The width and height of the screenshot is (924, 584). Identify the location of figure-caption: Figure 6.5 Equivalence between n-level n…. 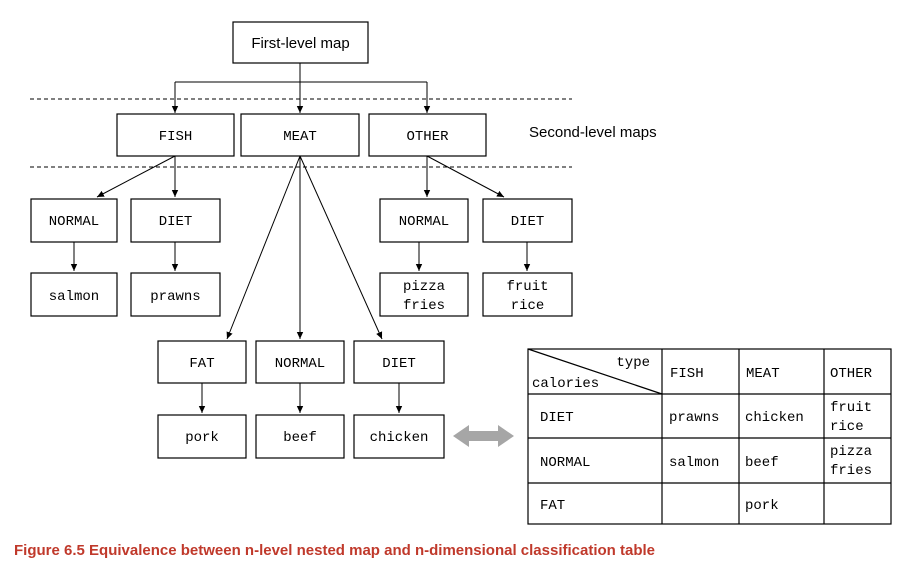
(335, 550).